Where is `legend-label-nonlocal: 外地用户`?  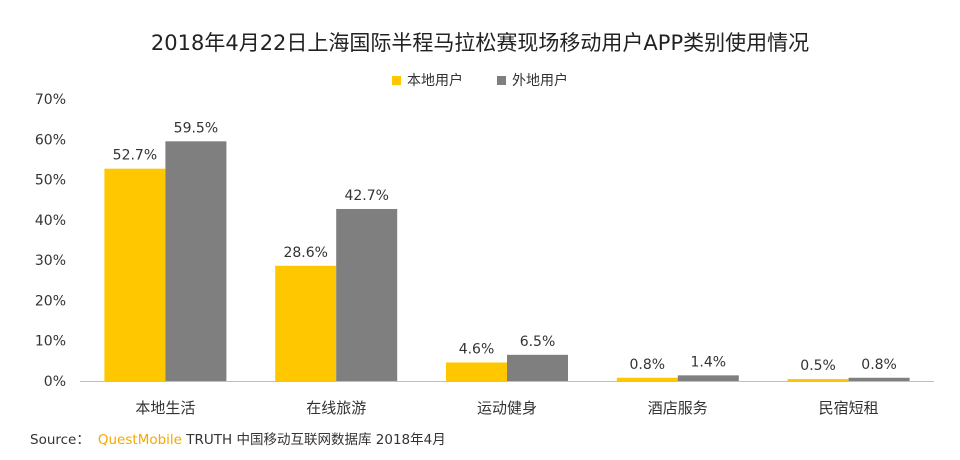
legend-label-nonlocal: 外地用户 is located at coordinates (540, 81).